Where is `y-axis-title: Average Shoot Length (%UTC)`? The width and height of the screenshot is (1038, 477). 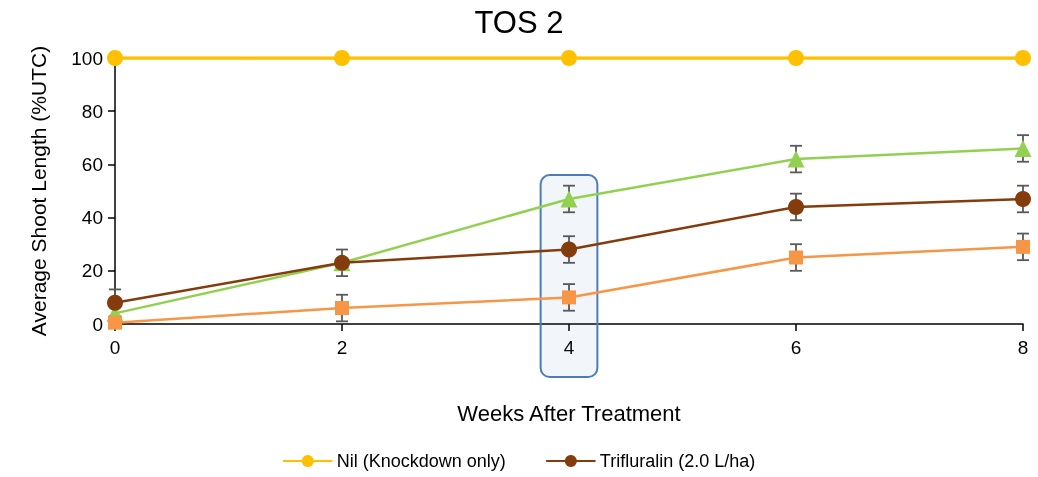
y-axis-title: Average Shoot Length (%UTC) is located at coordinates (38, 191).